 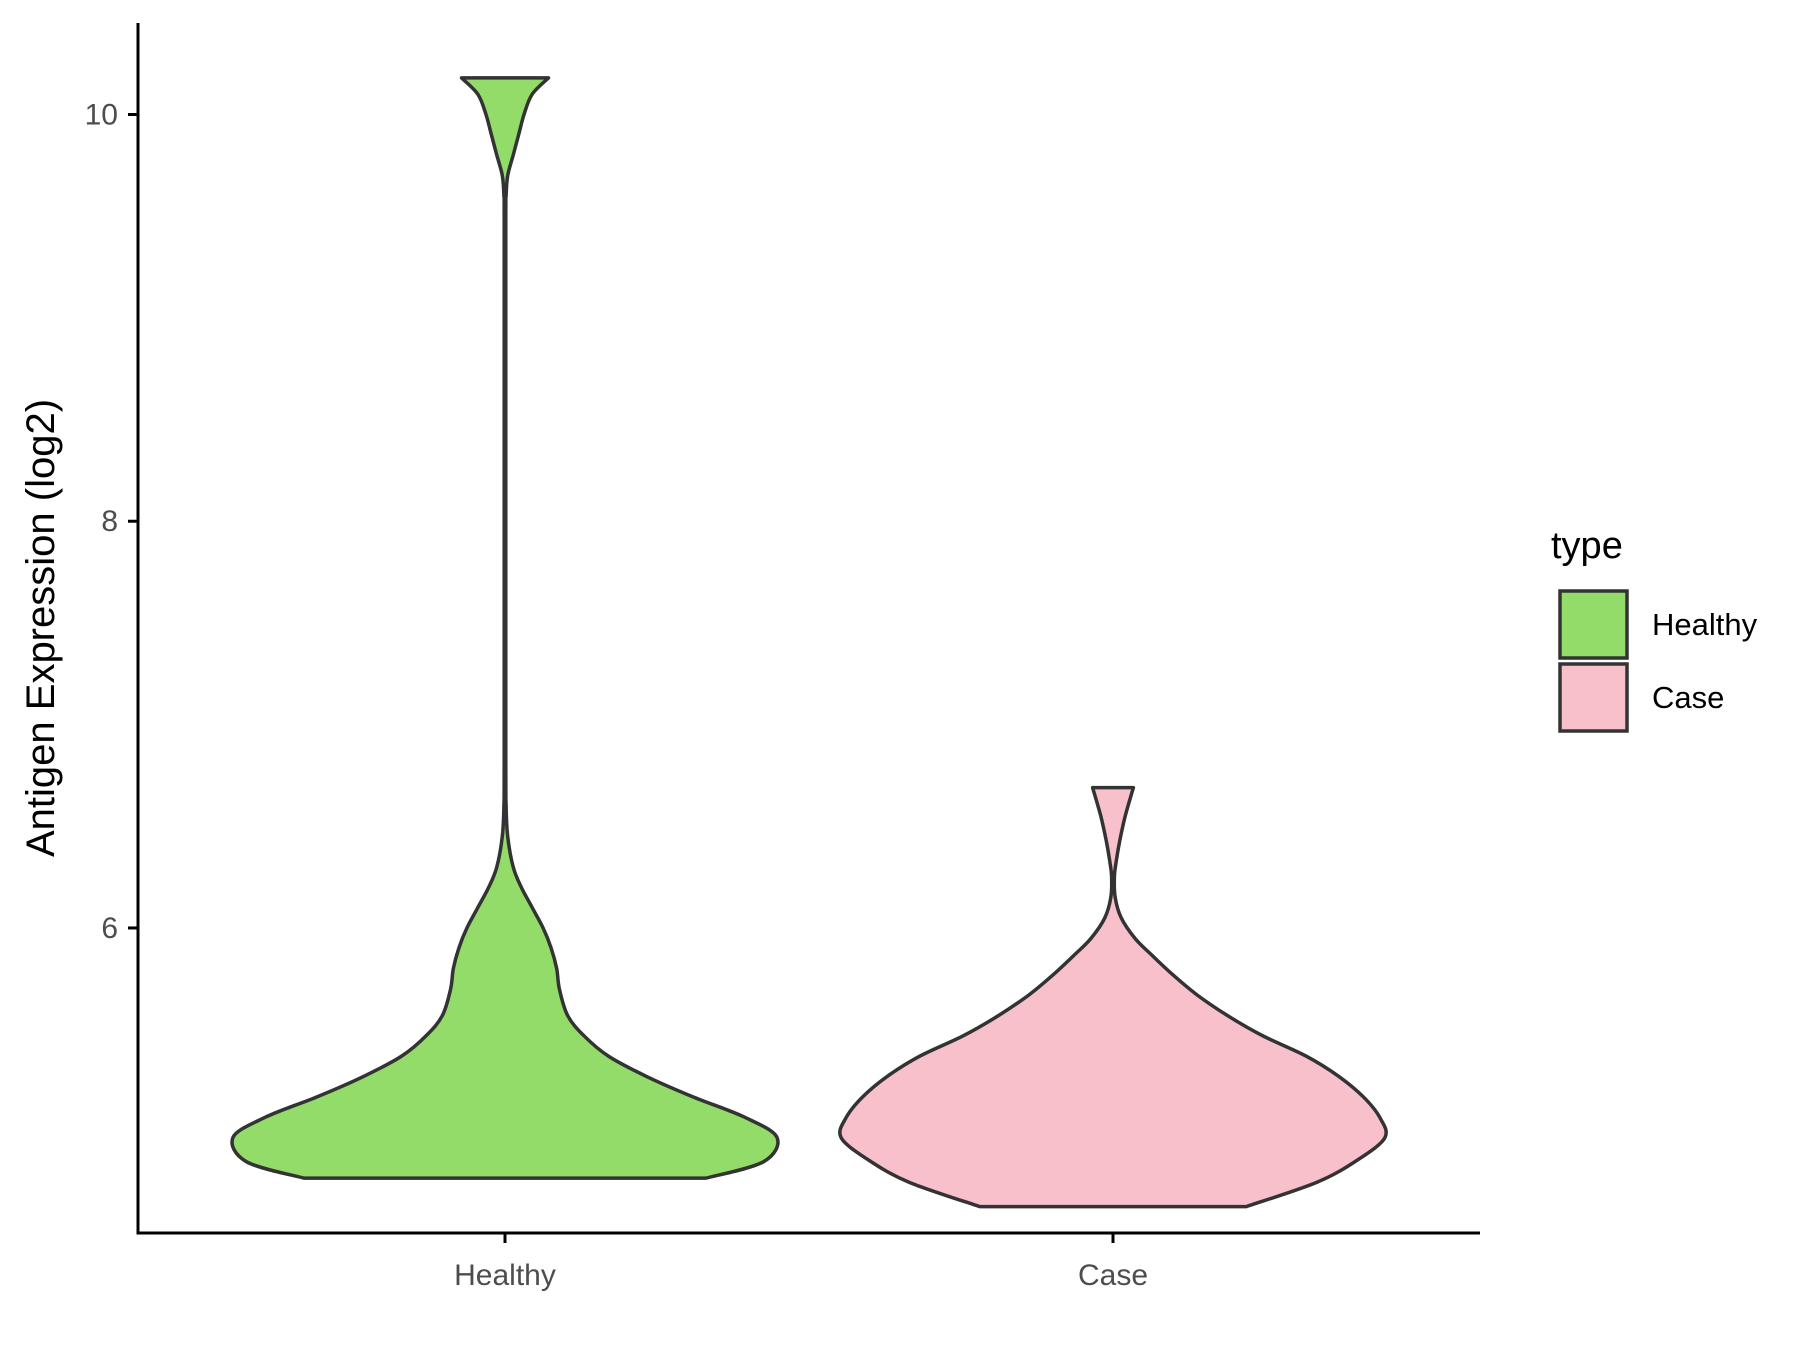 I want to click on y-ticks: 6 8 10, so click(x=111, y=522).